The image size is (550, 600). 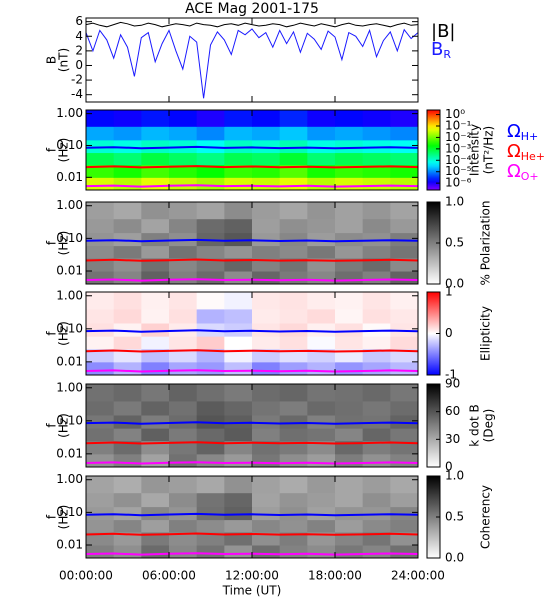 What do you see at coordinates (454, 558) in the screenshot?
I see `colorbar-tick-label: 0.0` at bounding box center [454, 558].